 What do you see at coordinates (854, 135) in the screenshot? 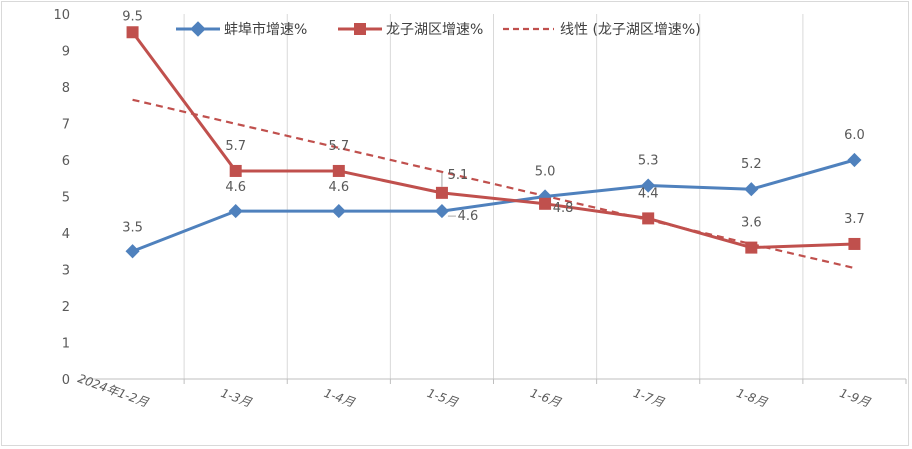
I see `data-label: 6.0` at bounding box center [854, 135].